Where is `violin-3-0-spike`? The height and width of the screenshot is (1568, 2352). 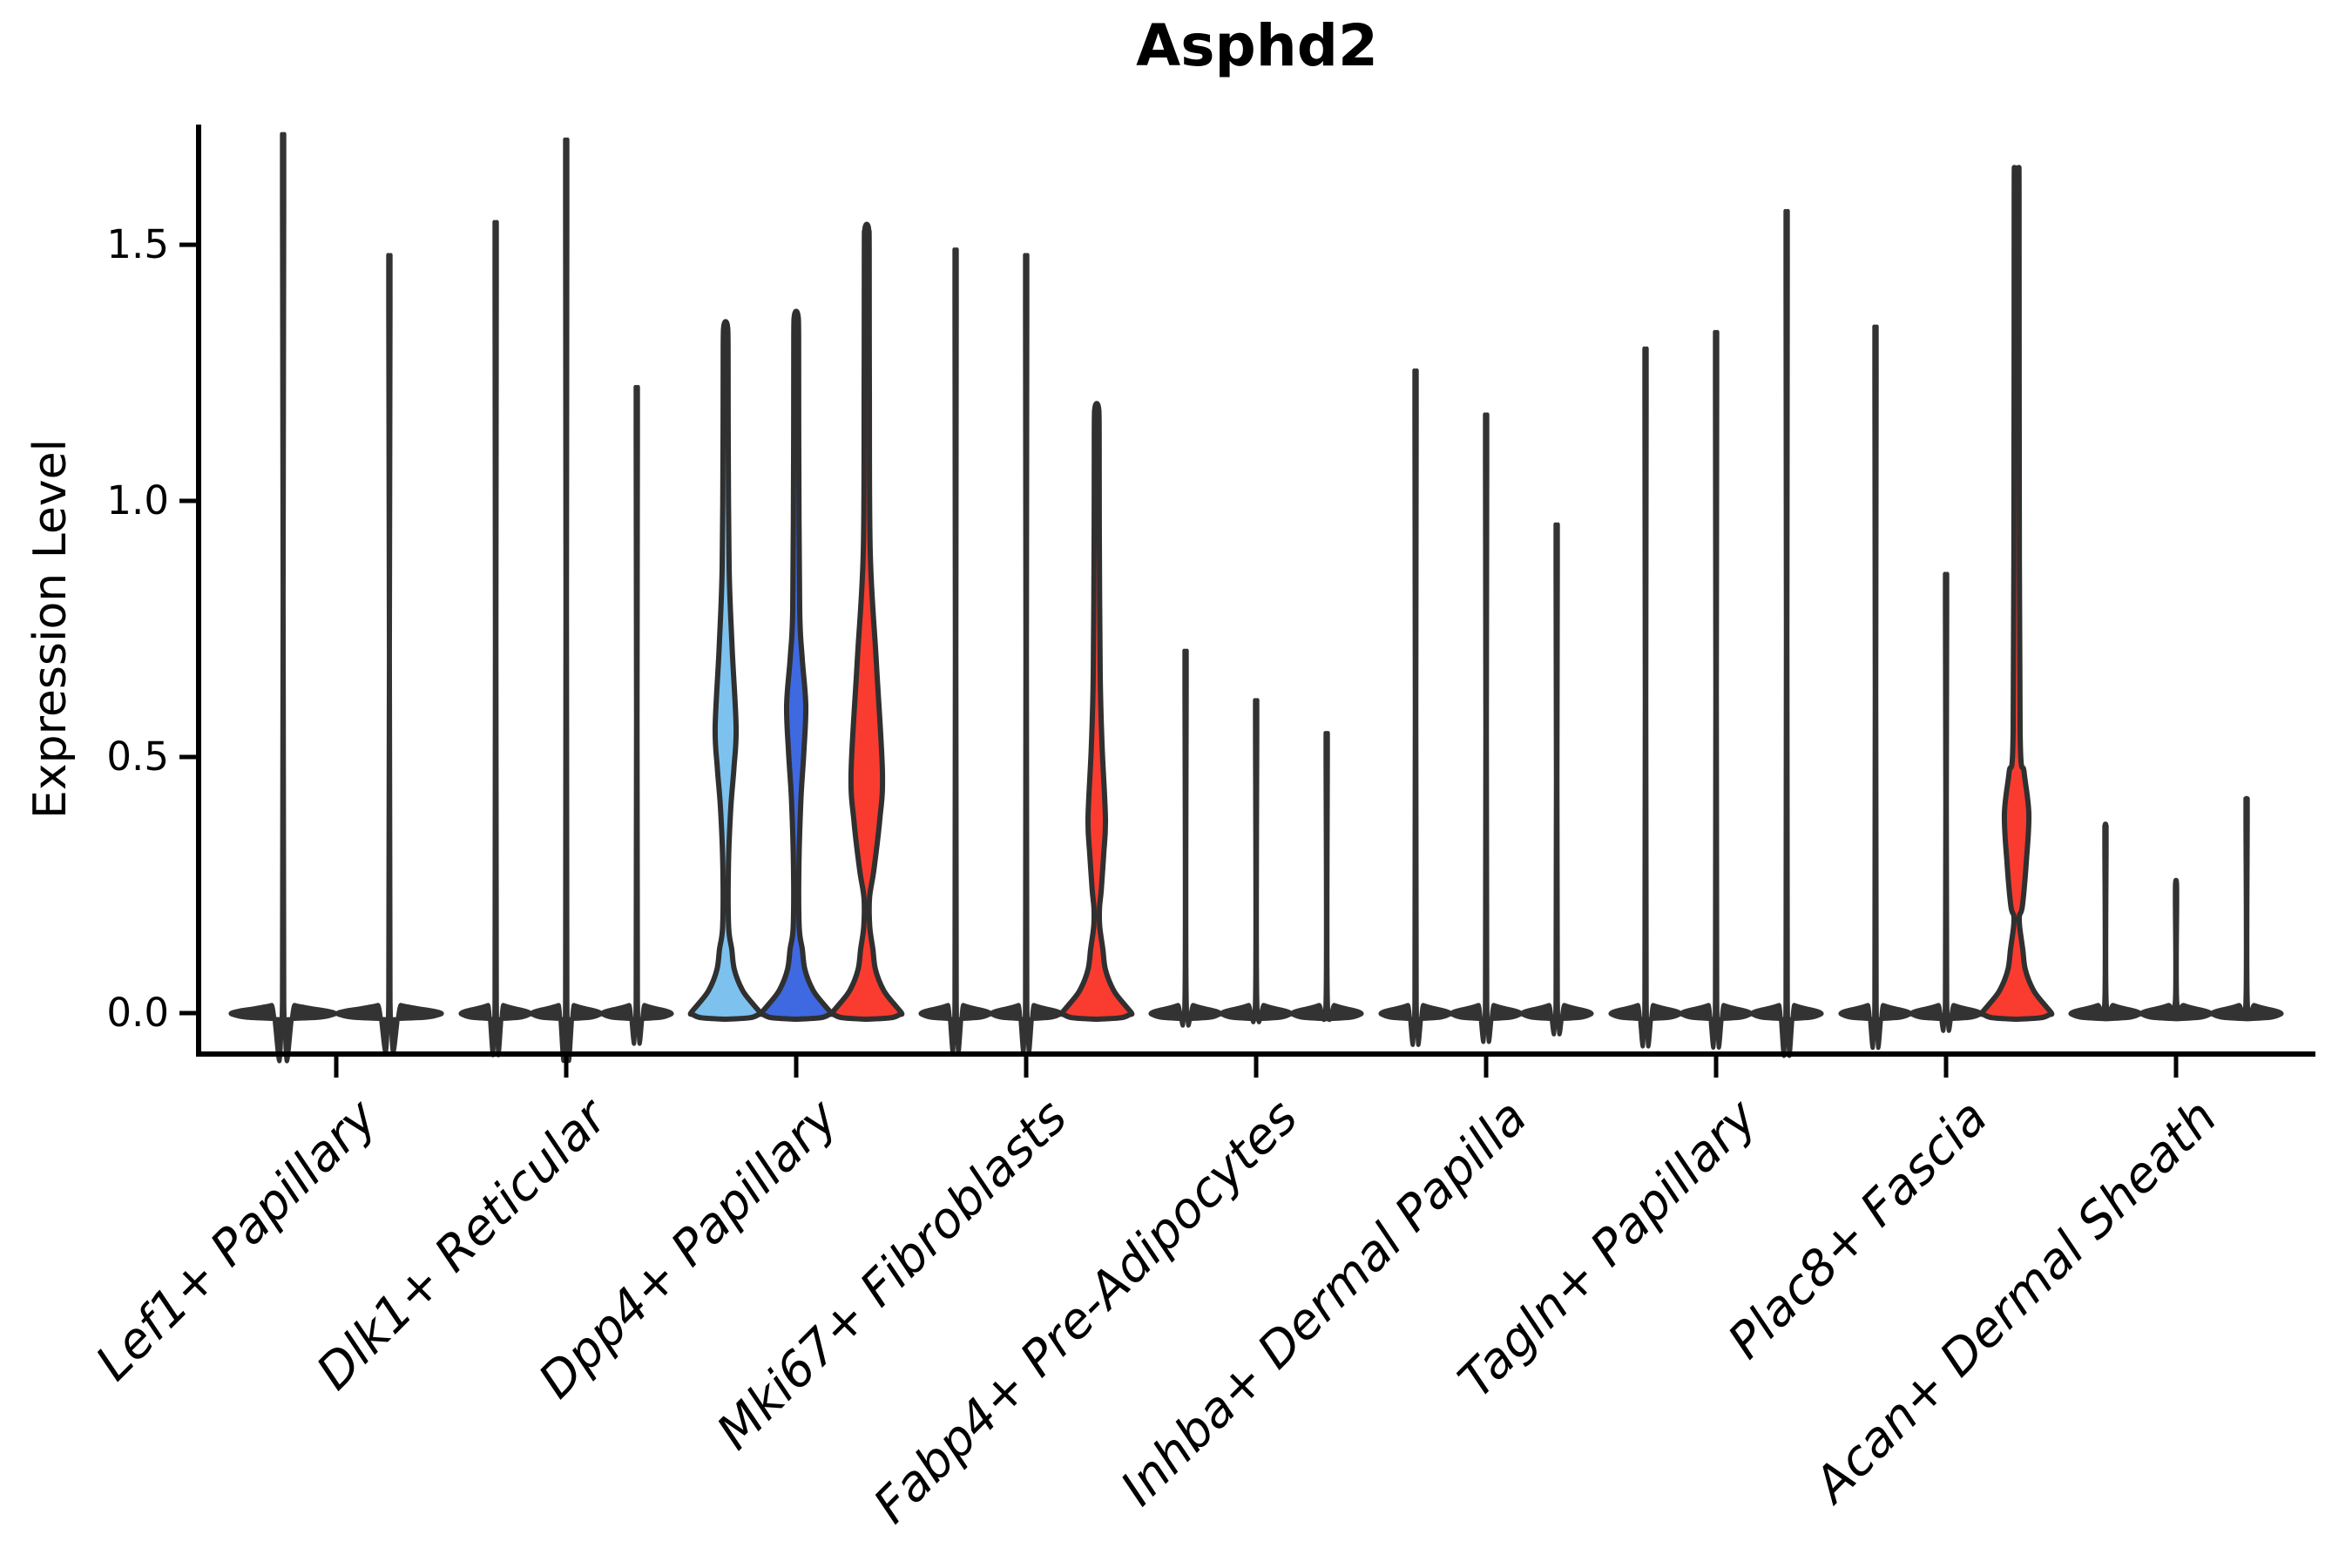 violin-3-0-spike is located at coordinates (955, 651).